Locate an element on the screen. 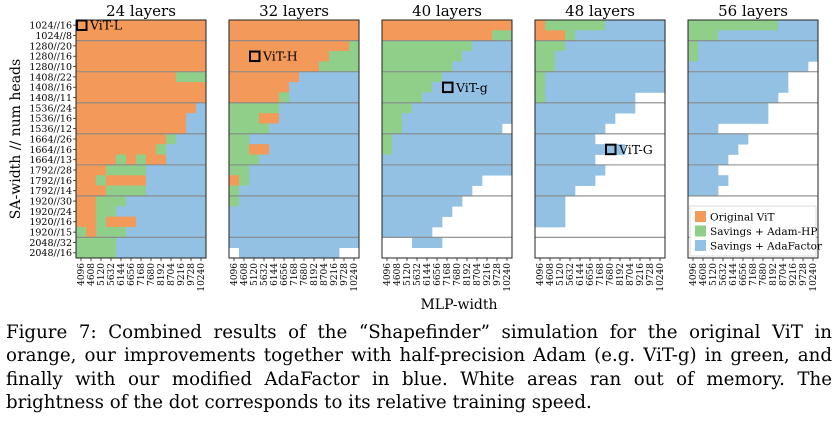  x-tick-label: 9216 is located at coordinates (794, 274).